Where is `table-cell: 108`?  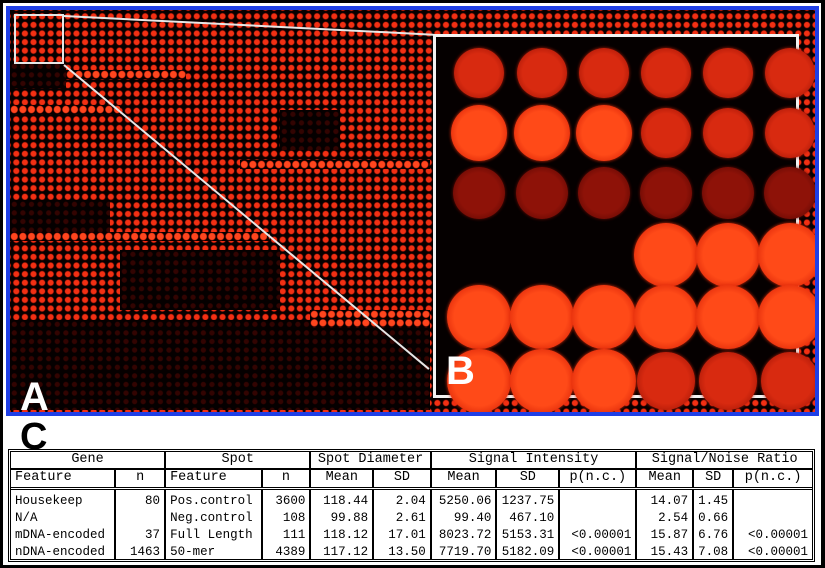
table-cell: 108 is located at coordinates (285, 517).